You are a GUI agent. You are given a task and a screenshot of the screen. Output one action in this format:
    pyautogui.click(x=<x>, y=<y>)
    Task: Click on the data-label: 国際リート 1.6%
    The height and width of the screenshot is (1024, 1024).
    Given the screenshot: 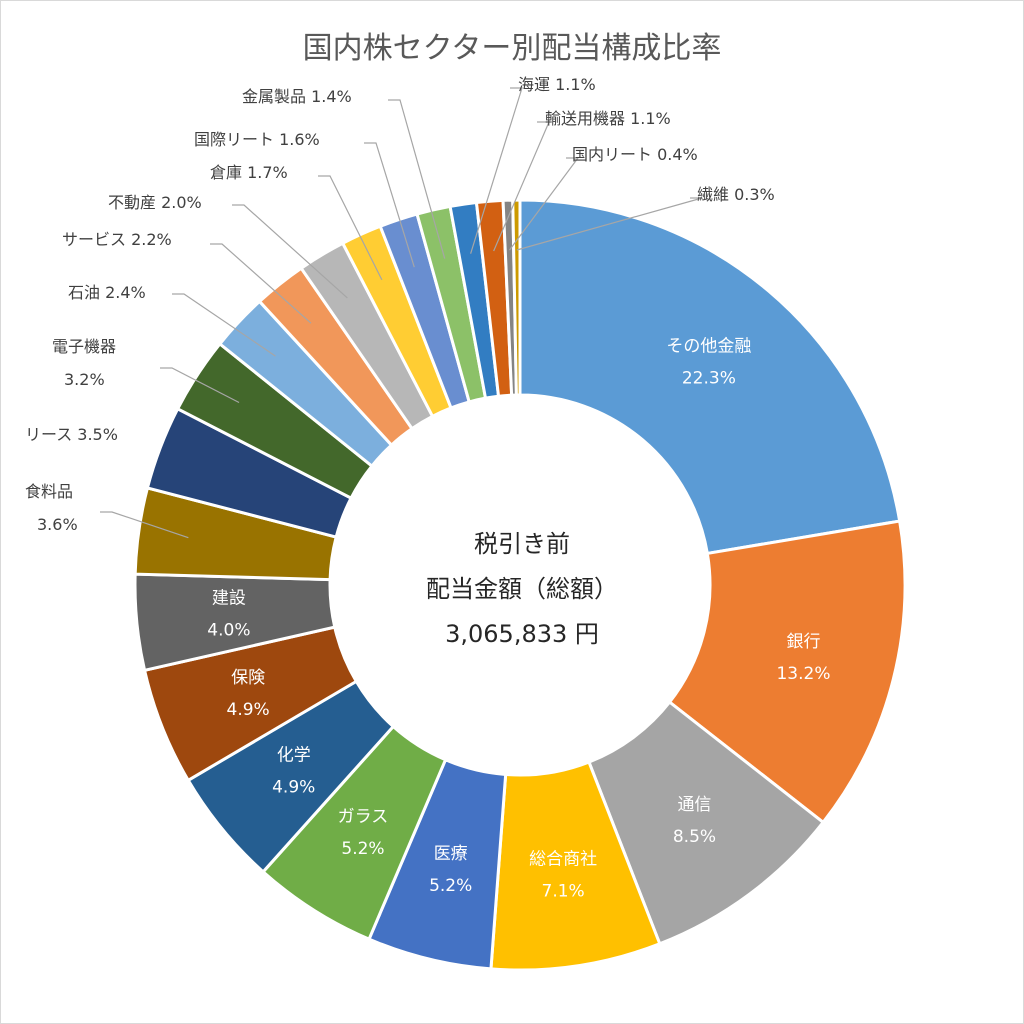 What is the action you would take?
    pyautogui.click(x=257, y=139)
    